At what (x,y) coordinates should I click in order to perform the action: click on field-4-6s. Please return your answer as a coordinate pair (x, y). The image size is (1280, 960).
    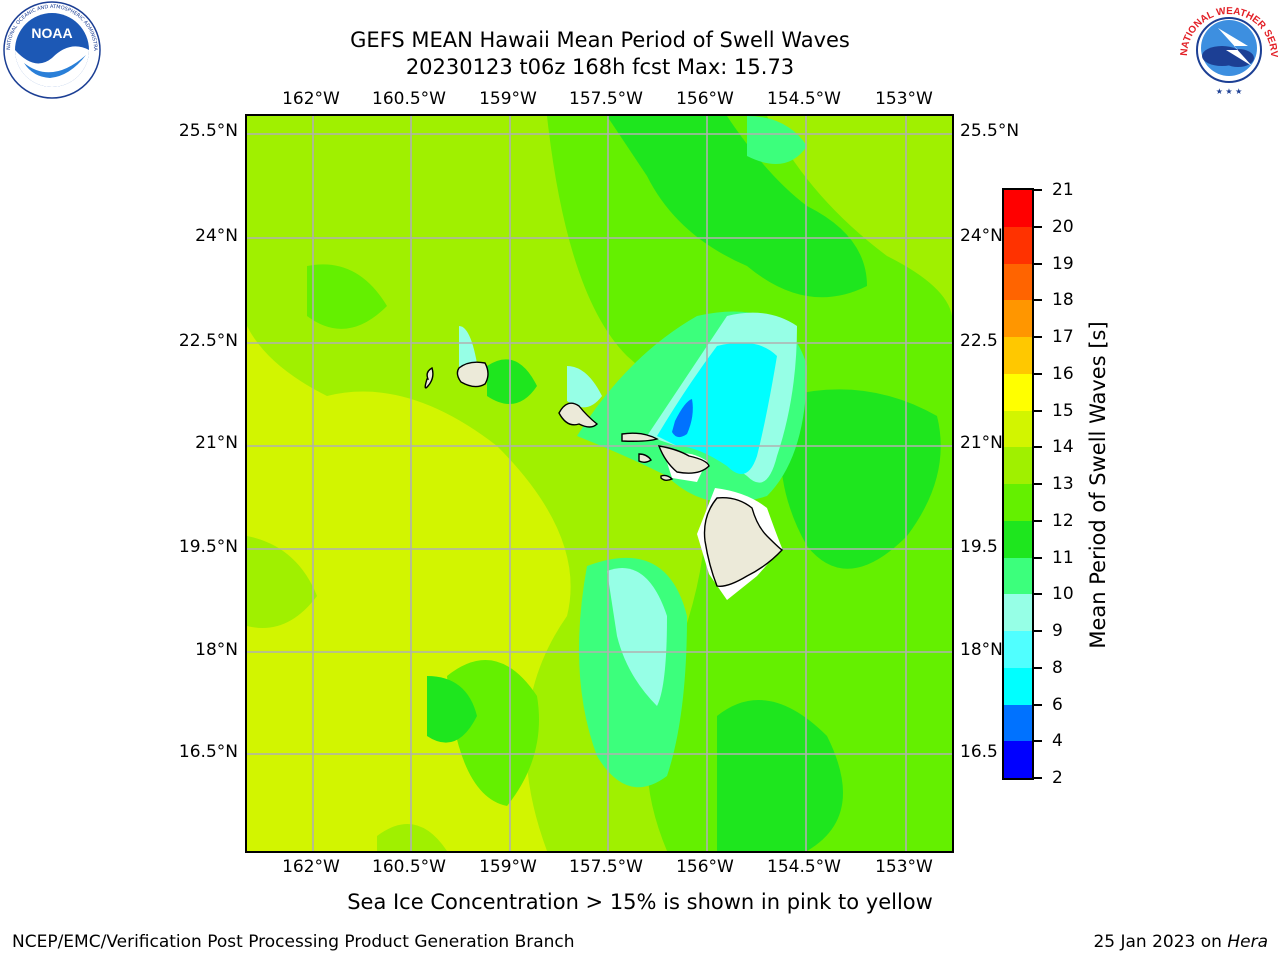
    Looking at the image, I should click on (682, 418).